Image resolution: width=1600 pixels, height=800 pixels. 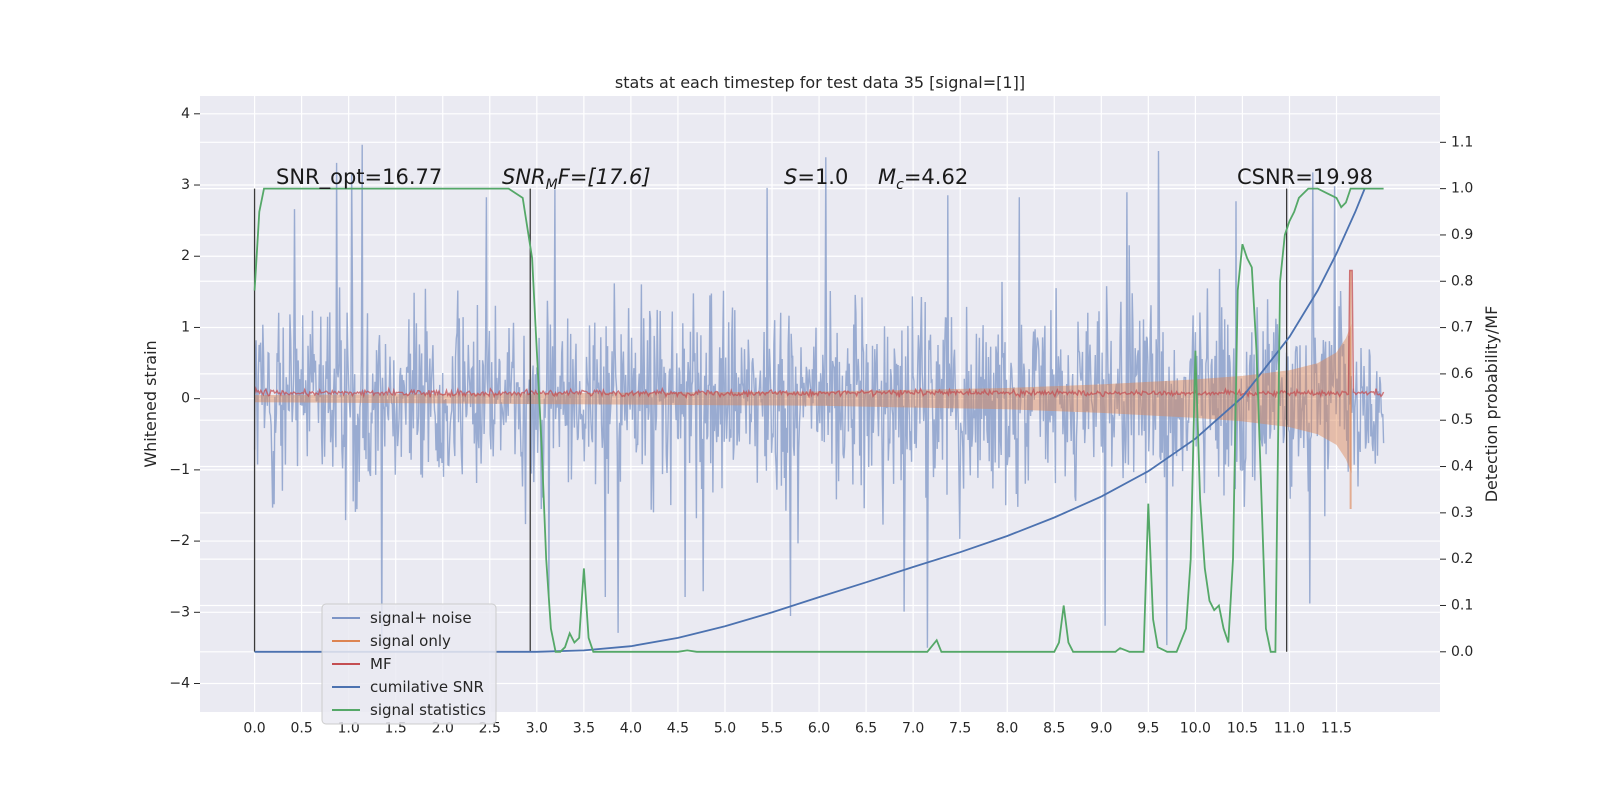 I want to click on annotation-s: S=1.0, so click(x=816, y=177).